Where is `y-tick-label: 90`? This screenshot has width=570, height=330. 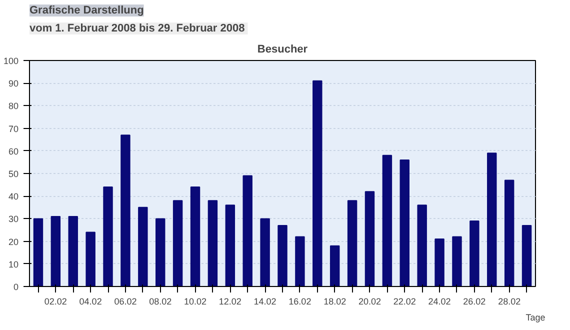
y-tick-label: 90 is located at coordinates (13, 83).